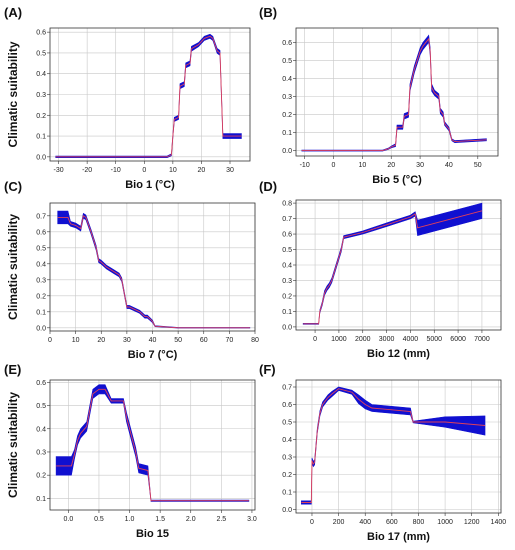  Describe the element at coordinates (398, 354) in the screenshot. I see `x-axis-label: Bio 12 (mm)` at that location.